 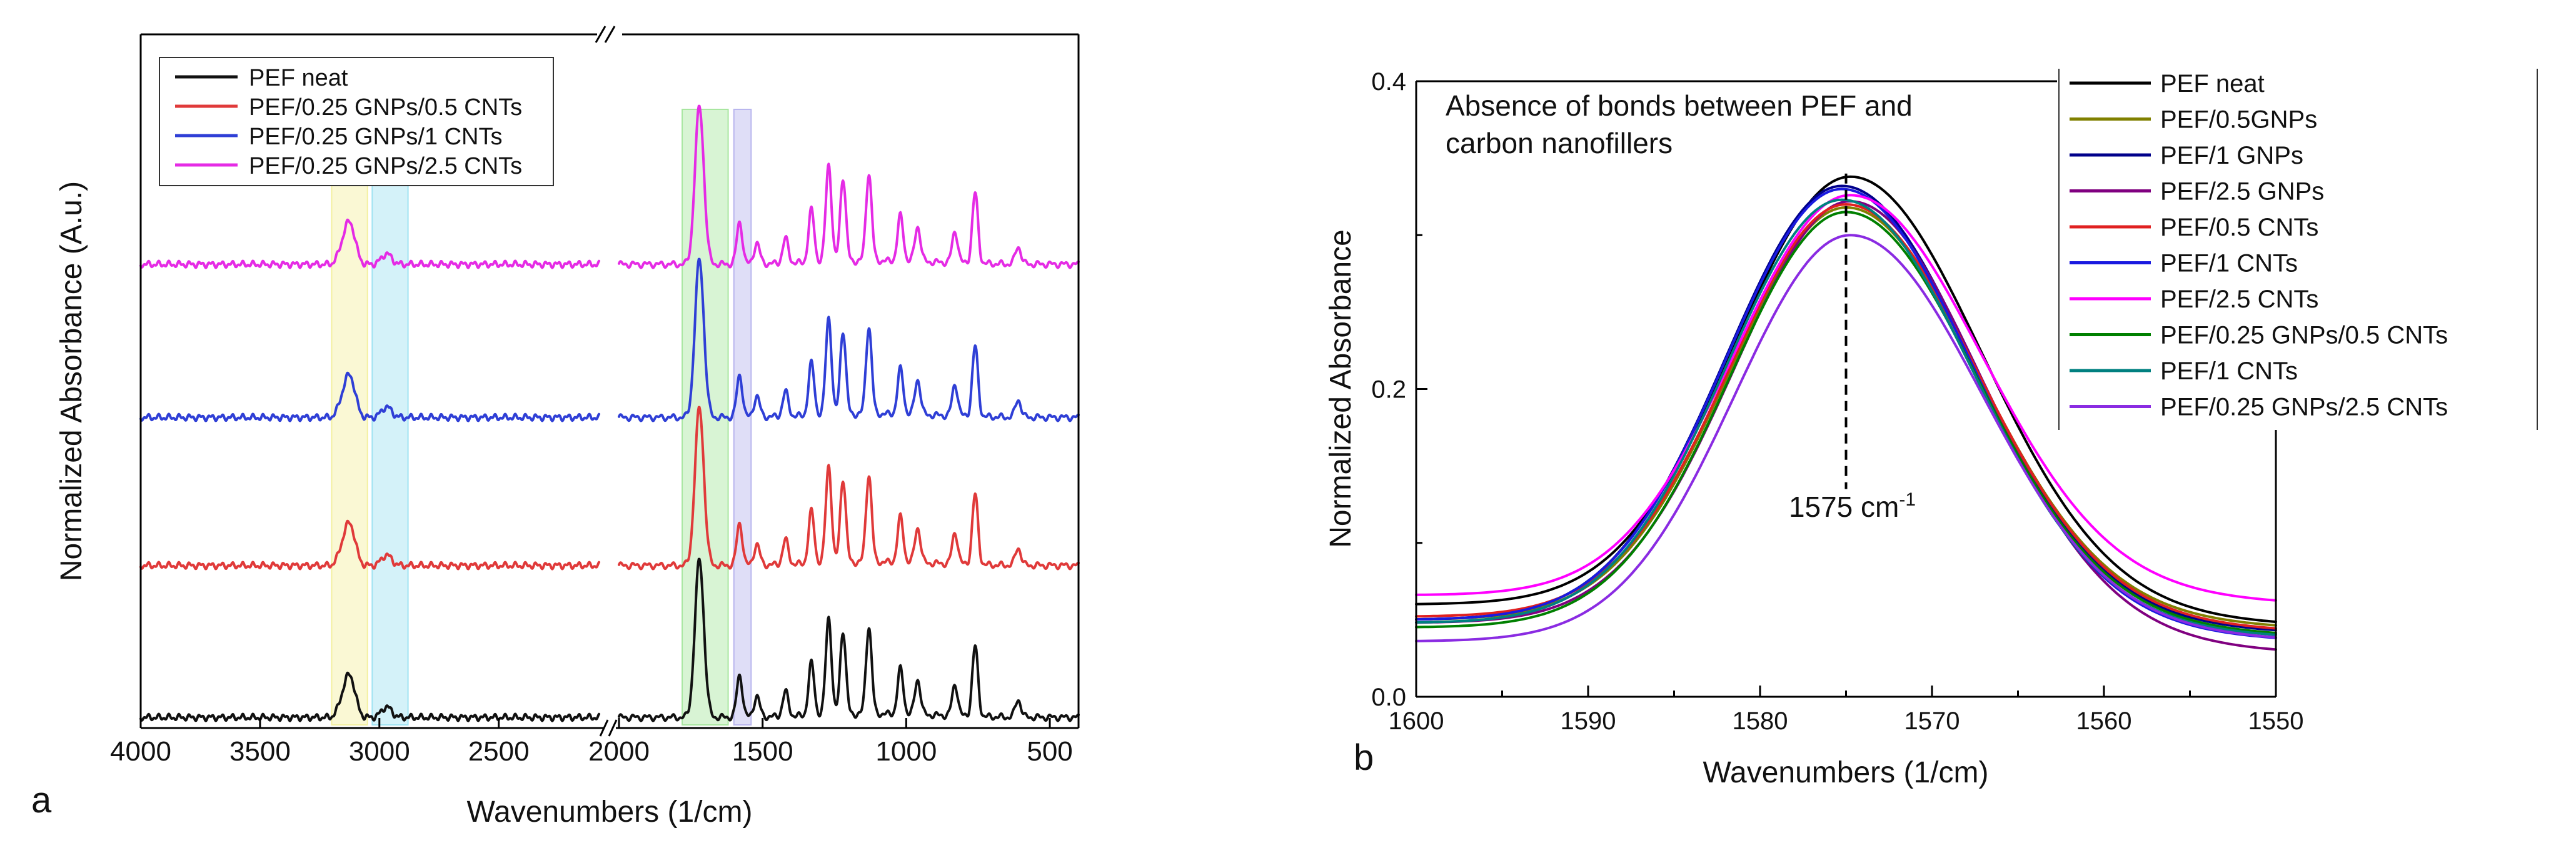 I want to click on peak-marker-label-text: 1575 cm, so click(x=1844, y=507).